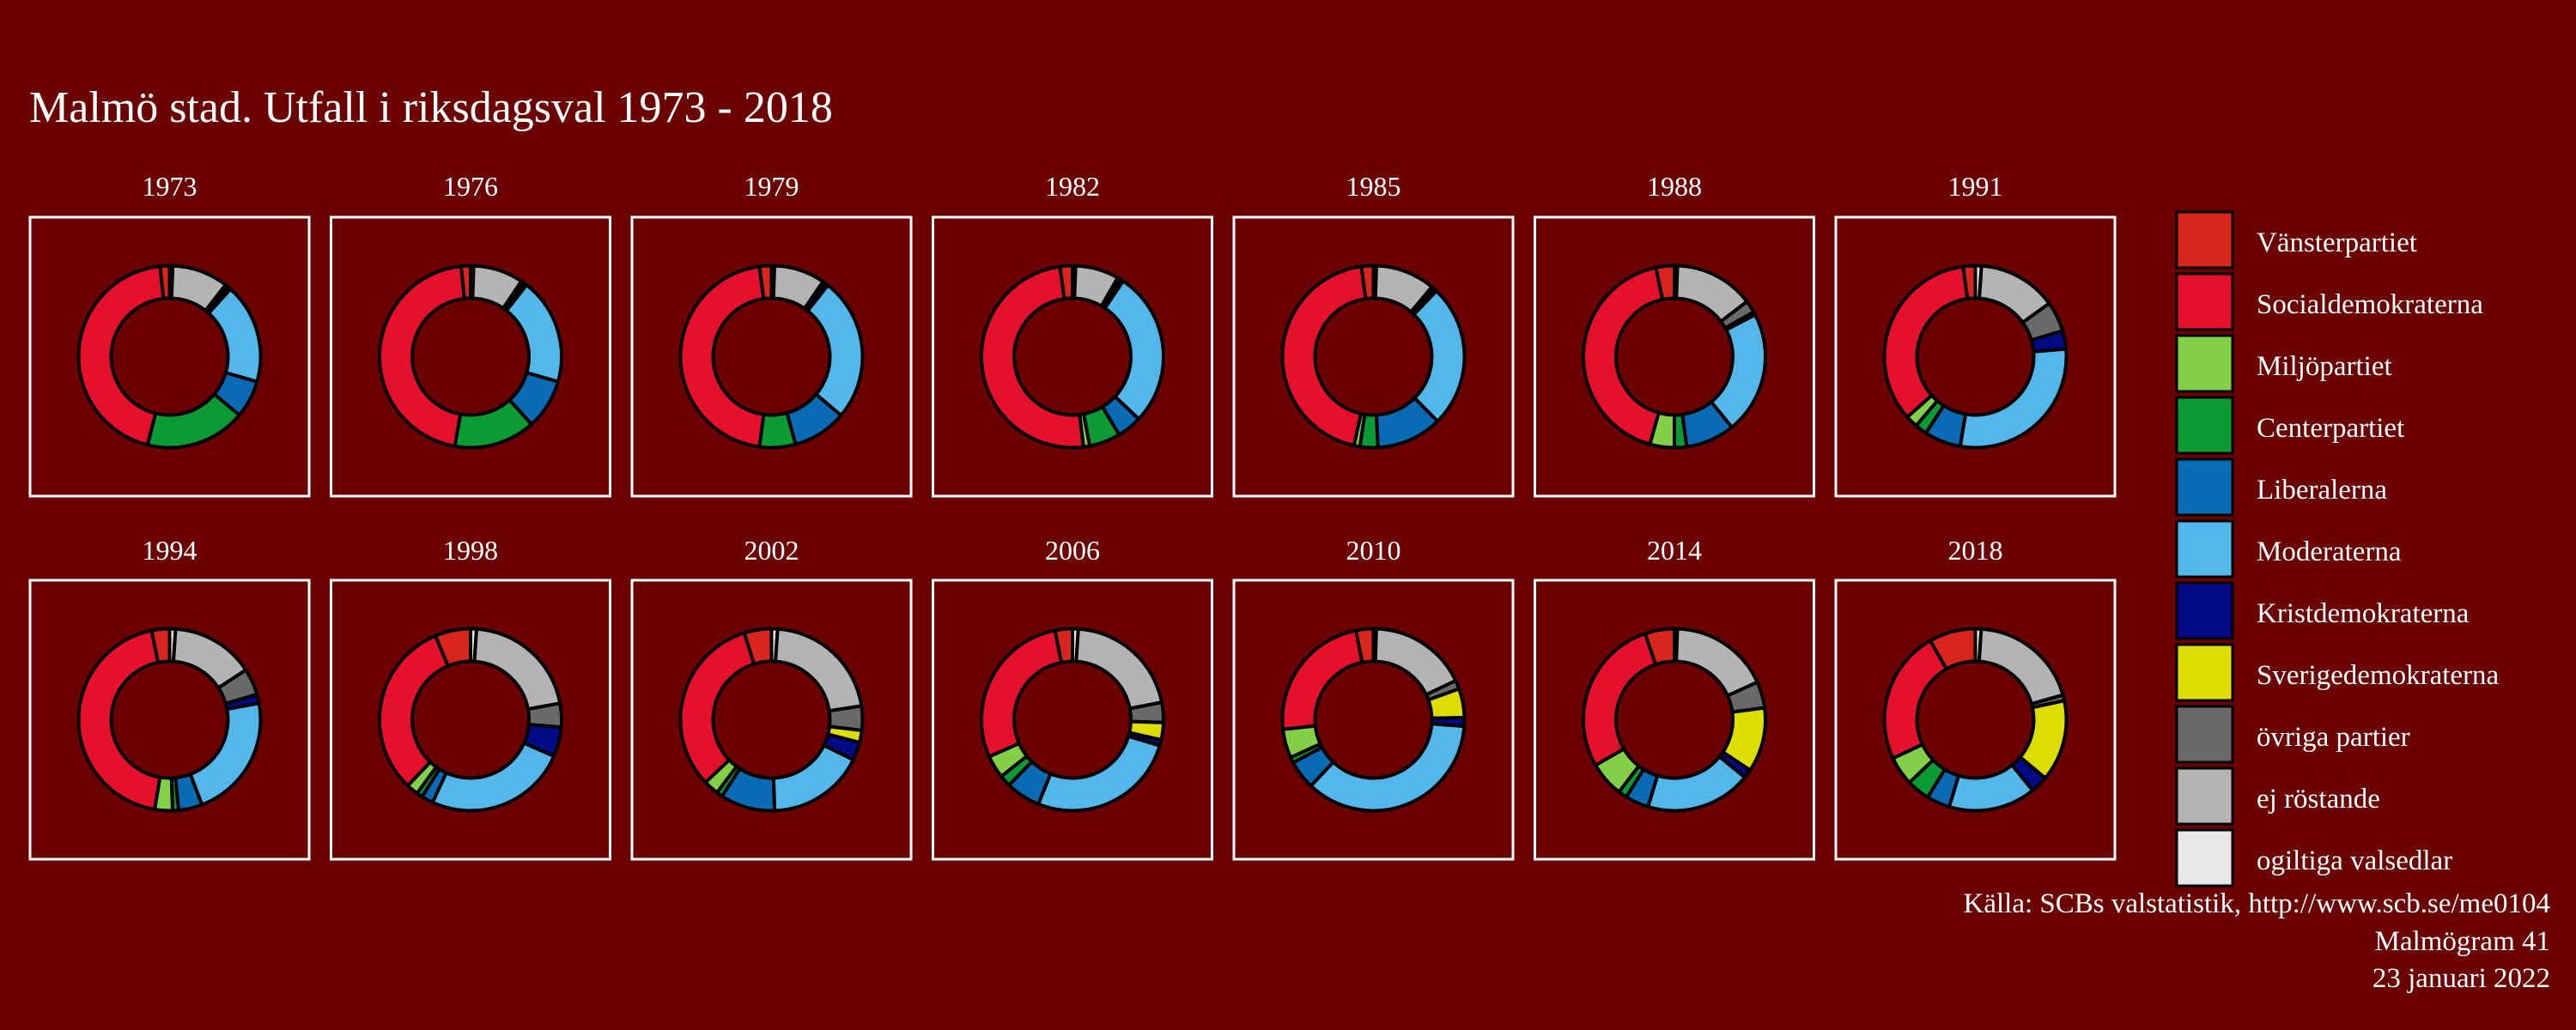 This screenshot has width=2576, height=1030. I want to click on legend-swatch-ogiltiga-valsedlar, so click(2204, 858).